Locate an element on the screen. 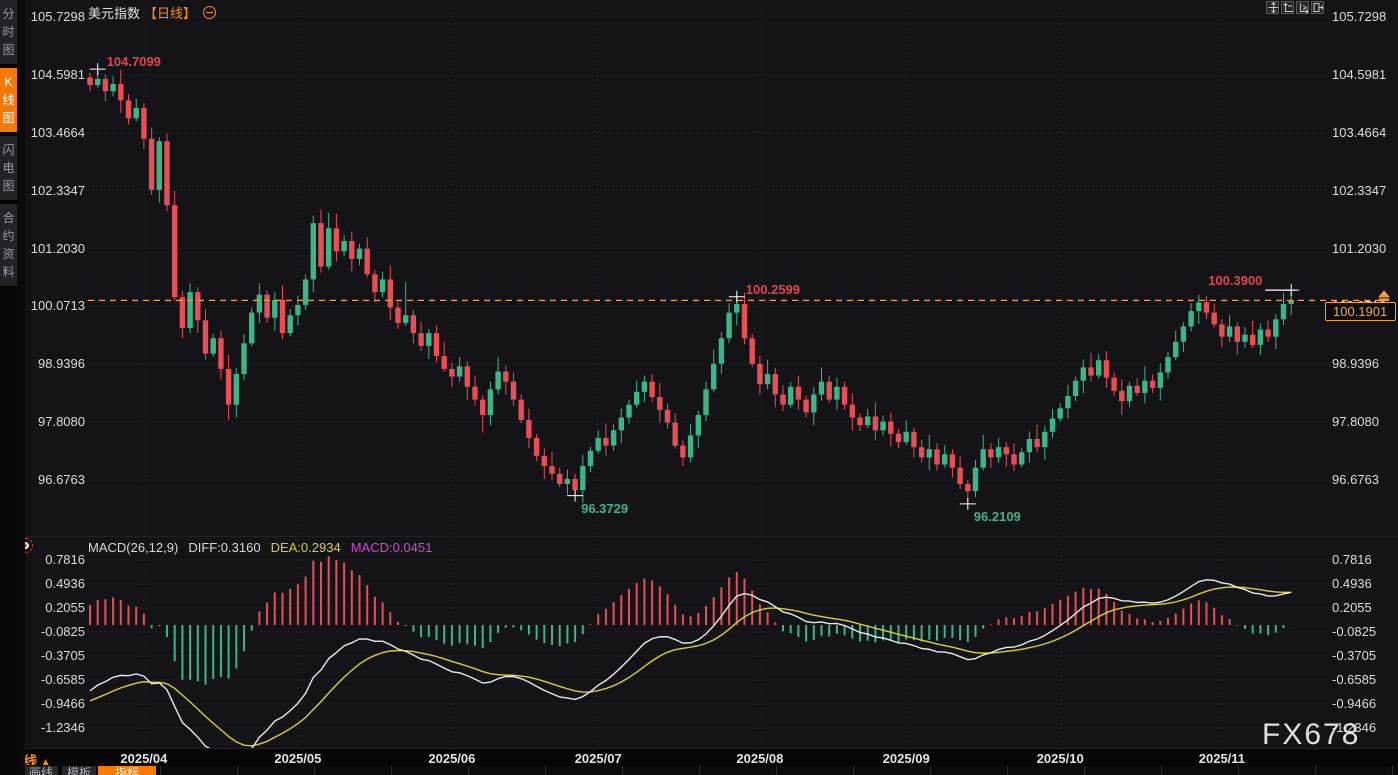  date-axis-label: 2025/04 is located at coordinates (144, 758).